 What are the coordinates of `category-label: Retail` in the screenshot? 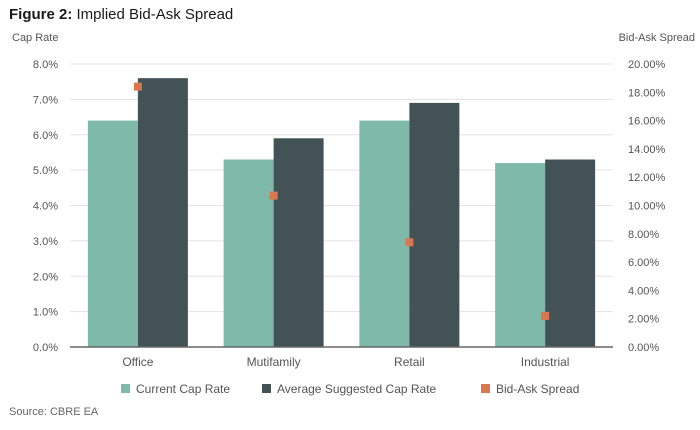 It's located at (409, 362).